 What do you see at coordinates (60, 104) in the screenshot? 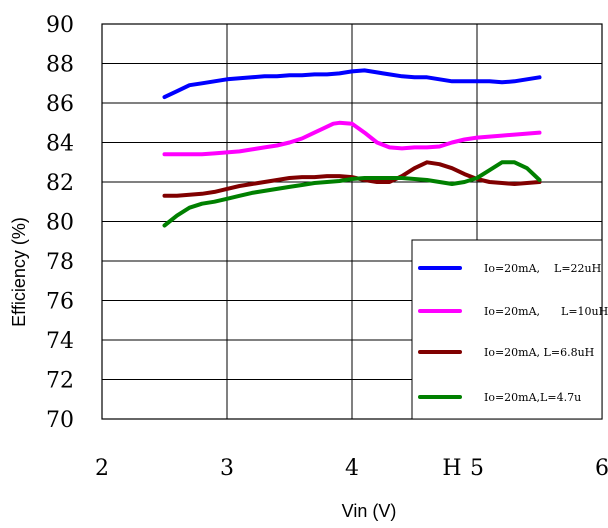
I see `y-tick-label: 86` at bounding box center [60, 104].